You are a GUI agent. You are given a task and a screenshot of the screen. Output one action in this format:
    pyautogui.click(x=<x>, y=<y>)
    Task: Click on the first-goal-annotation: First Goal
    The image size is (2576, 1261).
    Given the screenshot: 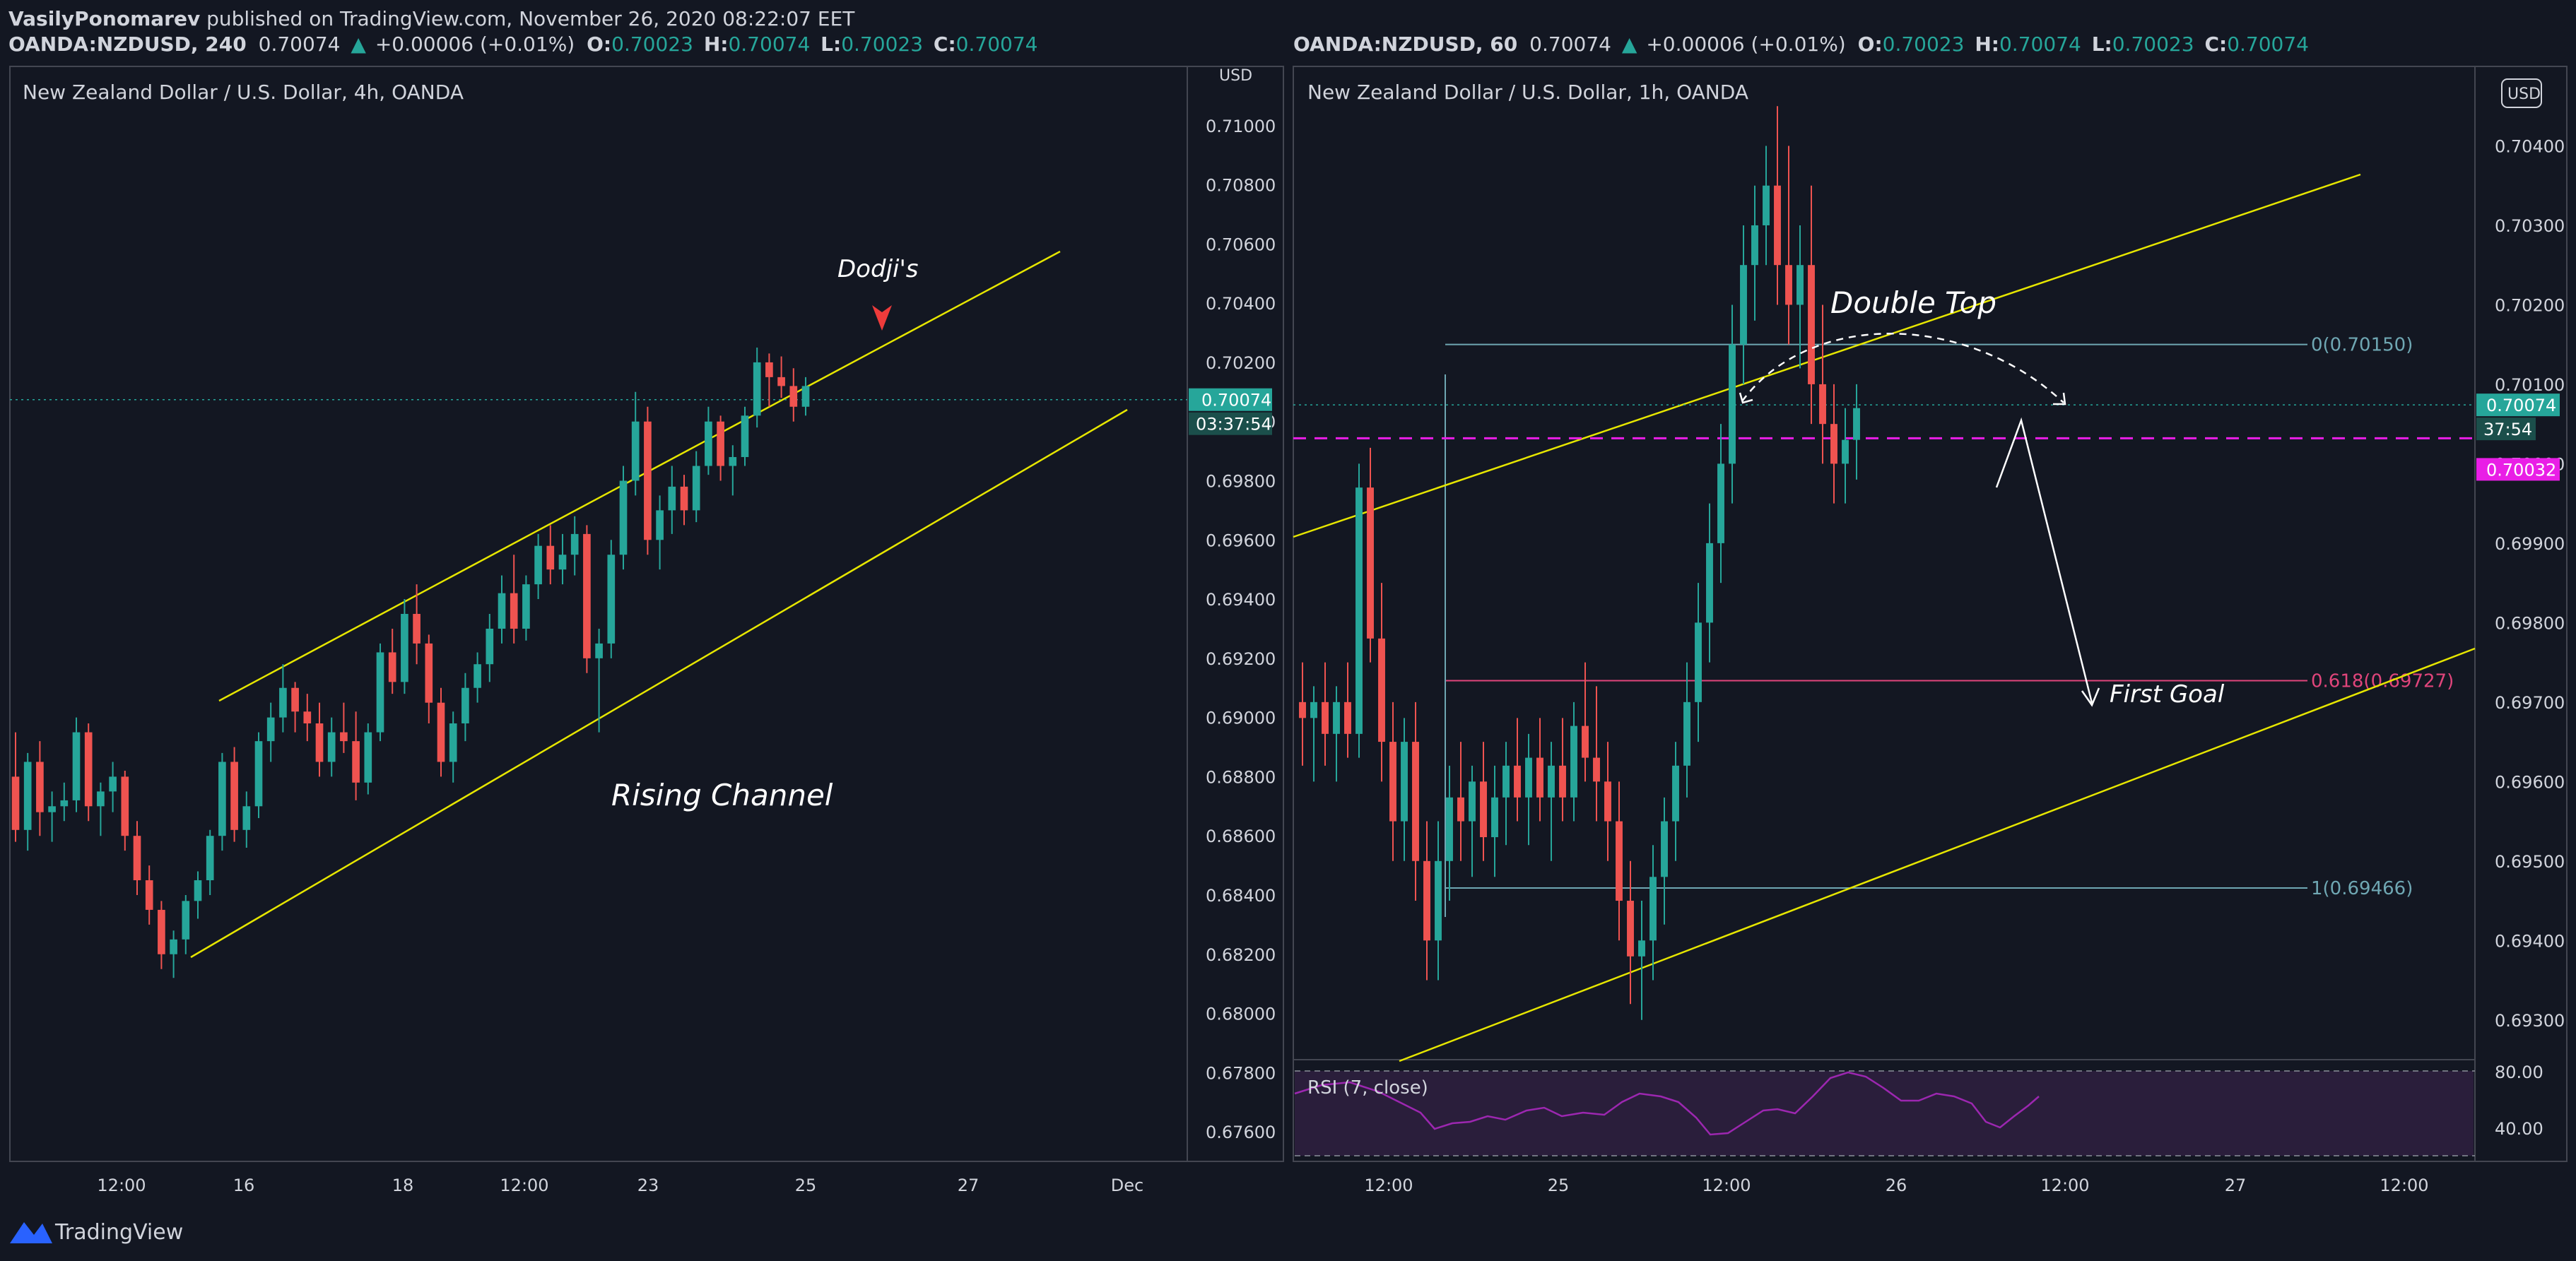 What is the action you would take?
    pyautogui.click(x=2167, y=694)
    